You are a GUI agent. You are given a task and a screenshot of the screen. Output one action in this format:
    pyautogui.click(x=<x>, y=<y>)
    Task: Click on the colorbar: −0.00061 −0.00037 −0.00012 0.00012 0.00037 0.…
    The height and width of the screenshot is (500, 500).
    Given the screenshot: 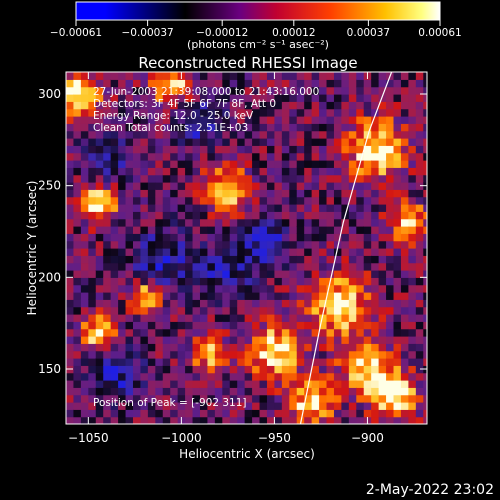 What is the action you would take?
    pyautogui.click(x=256, y=26)
    